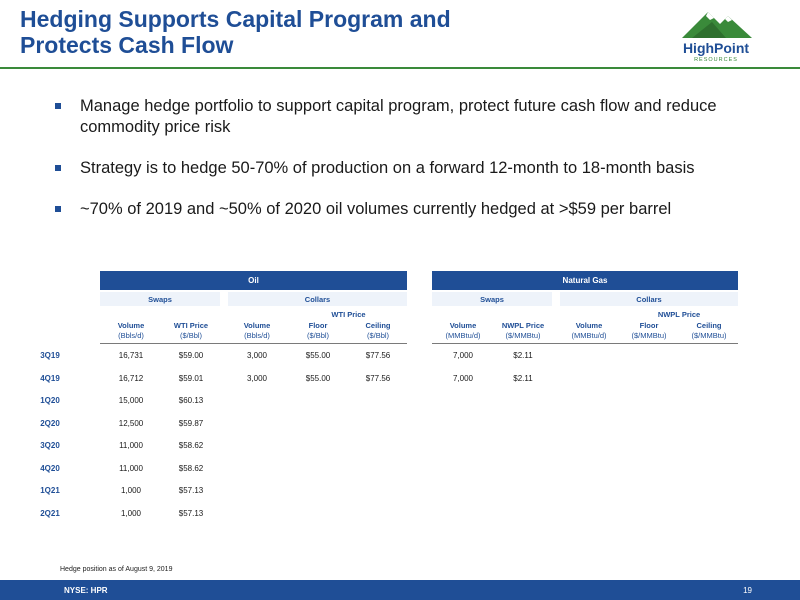 The height and width of the screenshot is (600, 800). What do you see at coordinates (649, 299) in the screenshot?
I see `gas-collars-header: Collars` at bounding box center [649, 299].